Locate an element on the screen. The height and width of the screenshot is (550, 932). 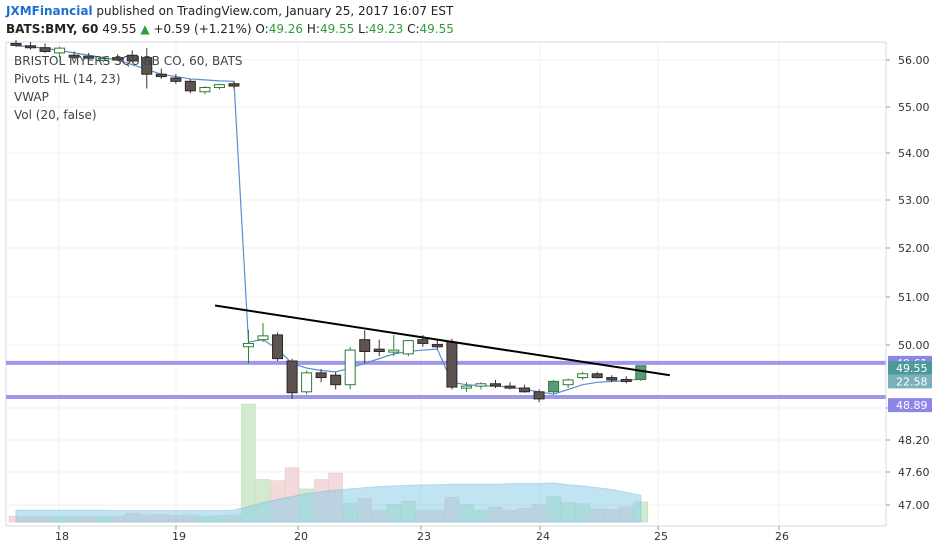
volume-bar is located at coordinates (248, 463).